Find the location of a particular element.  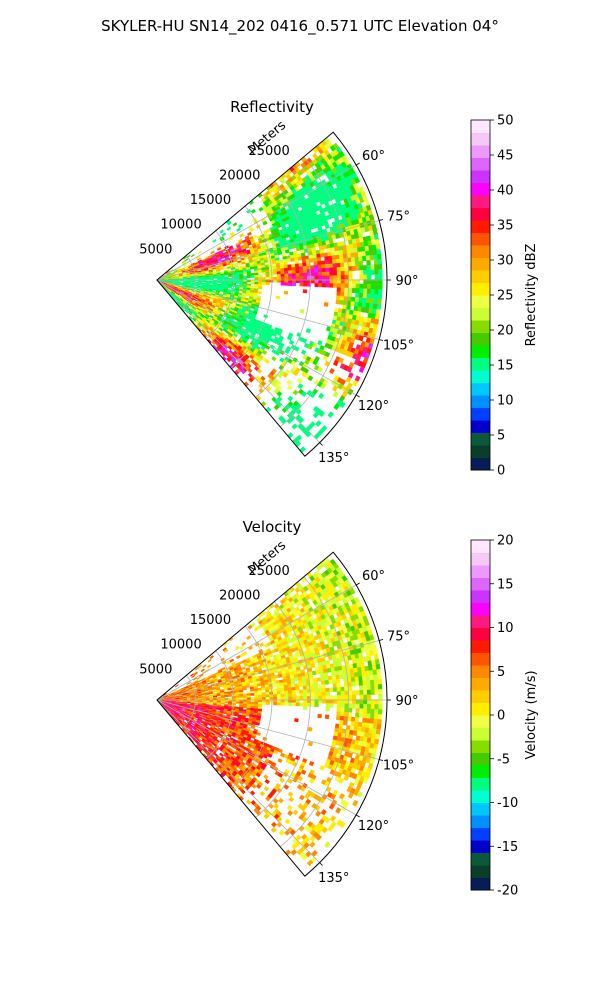

velocity-panel-title: Velocity is located at coordinates (272, 527).